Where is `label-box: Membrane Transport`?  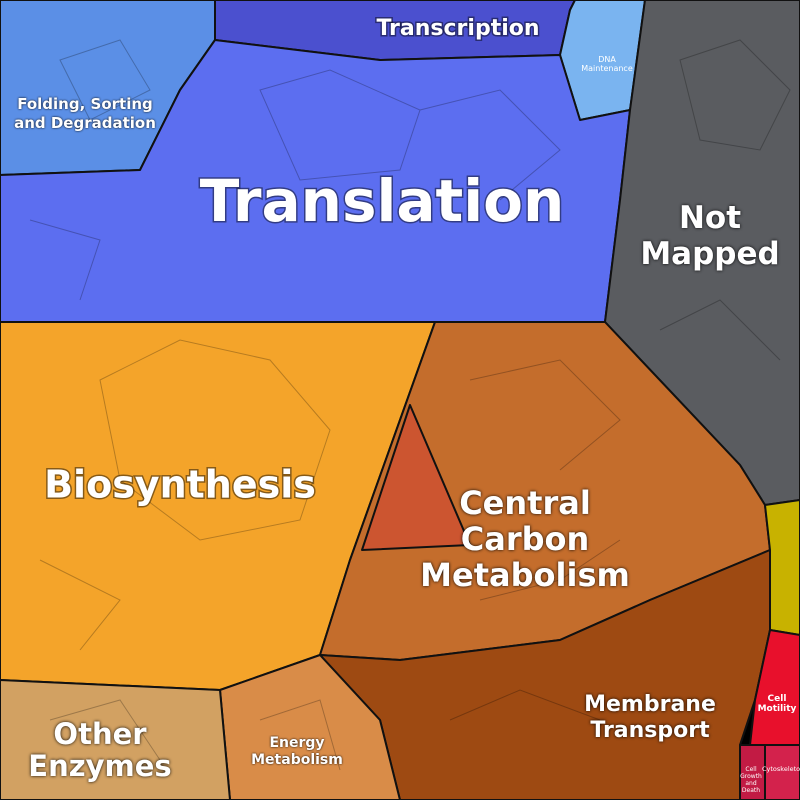 label-box: Membrane Transport is located at coordinates (650, 717).